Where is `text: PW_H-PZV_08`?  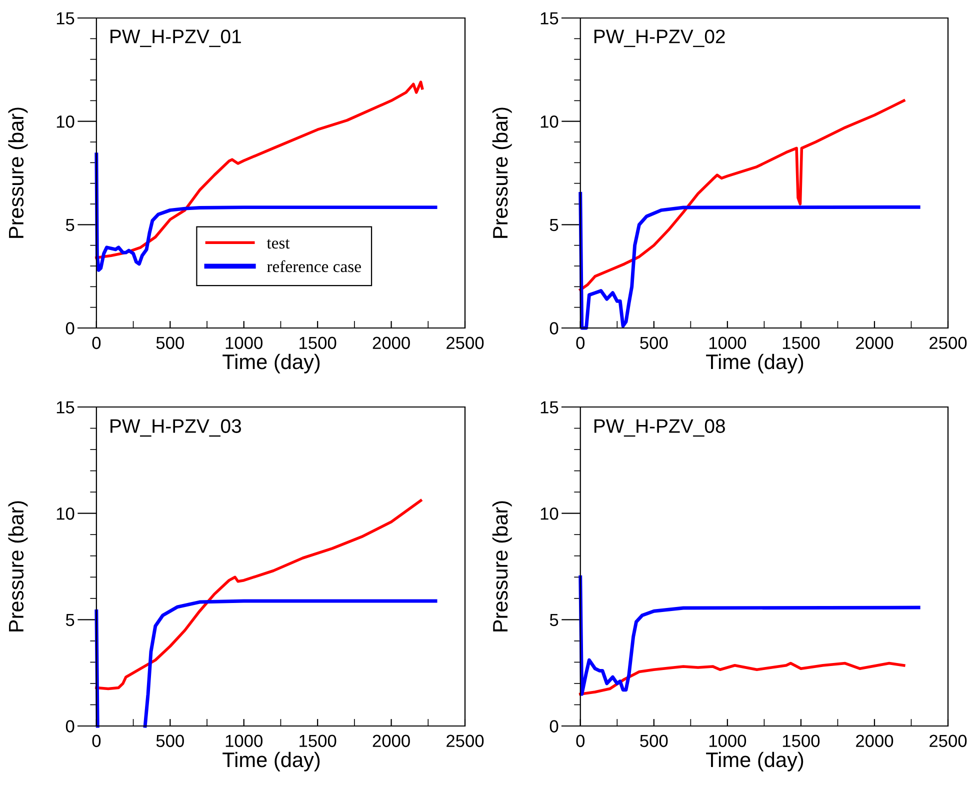
text: PW_H-PZV_08 is located at coordinates (659, 428).